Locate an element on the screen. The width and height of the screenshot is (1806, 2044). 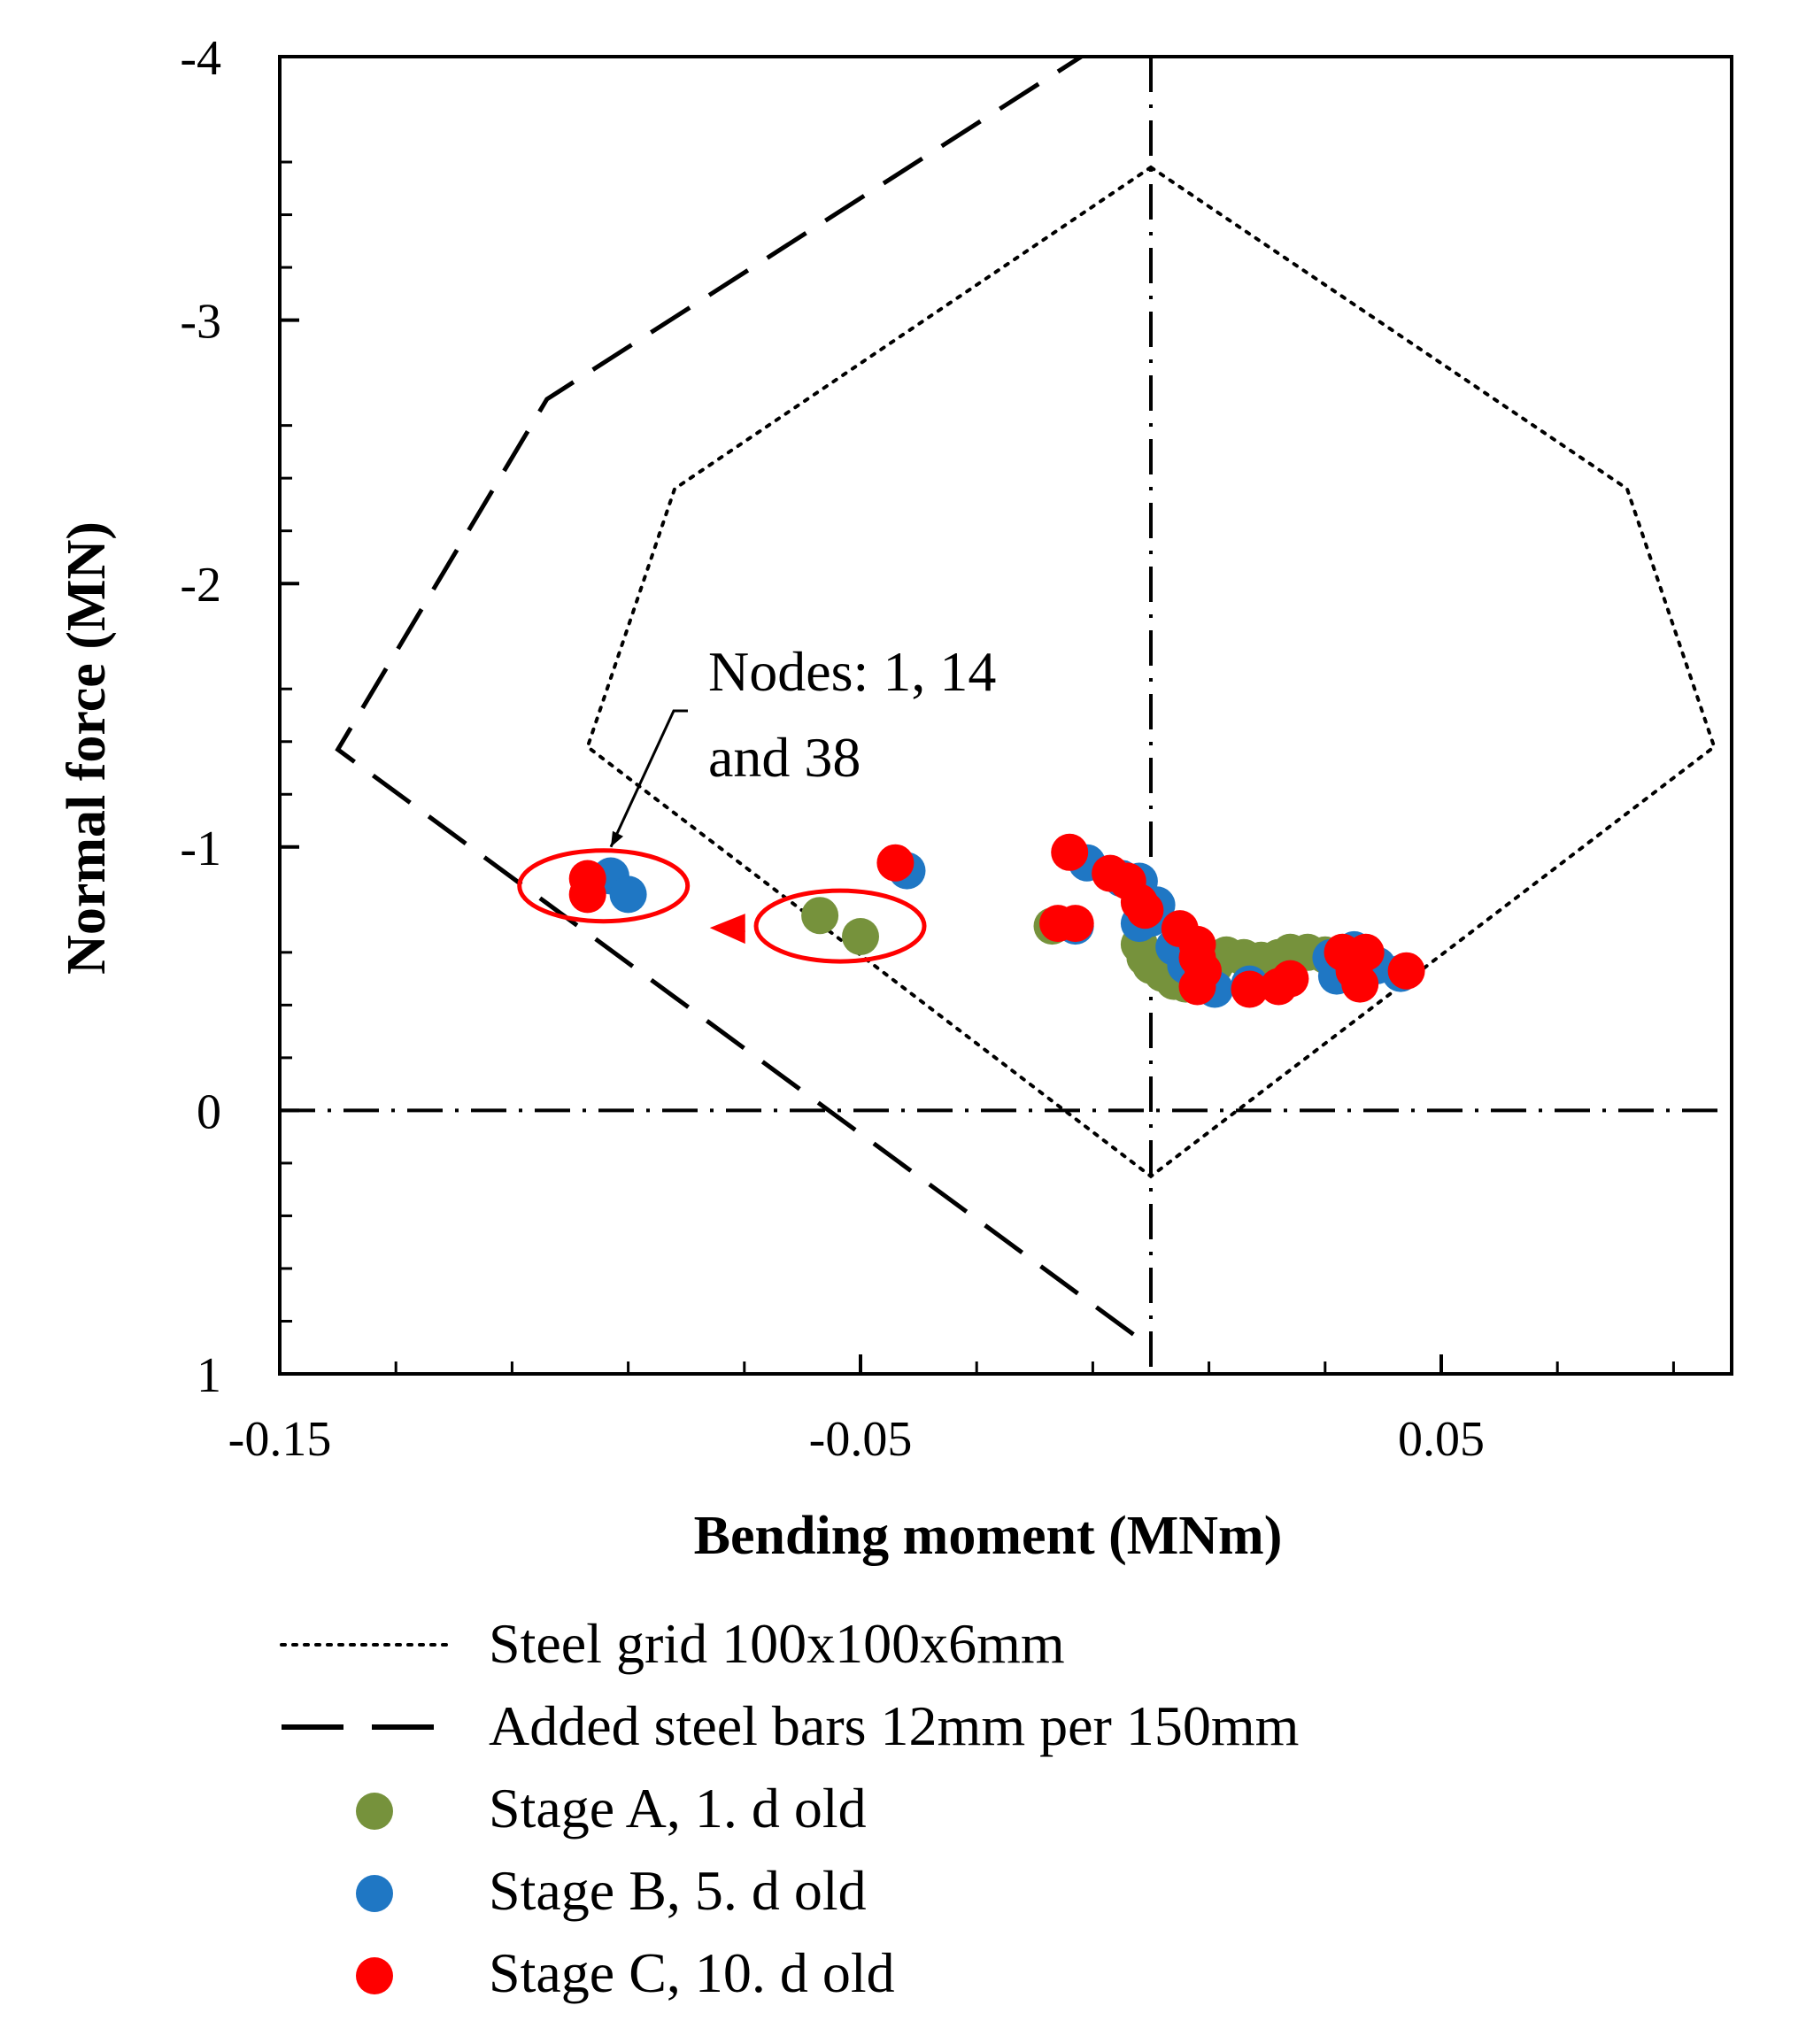
legend-label: Steel grid 100x100x6mm is located at coordinates (777, 1644).